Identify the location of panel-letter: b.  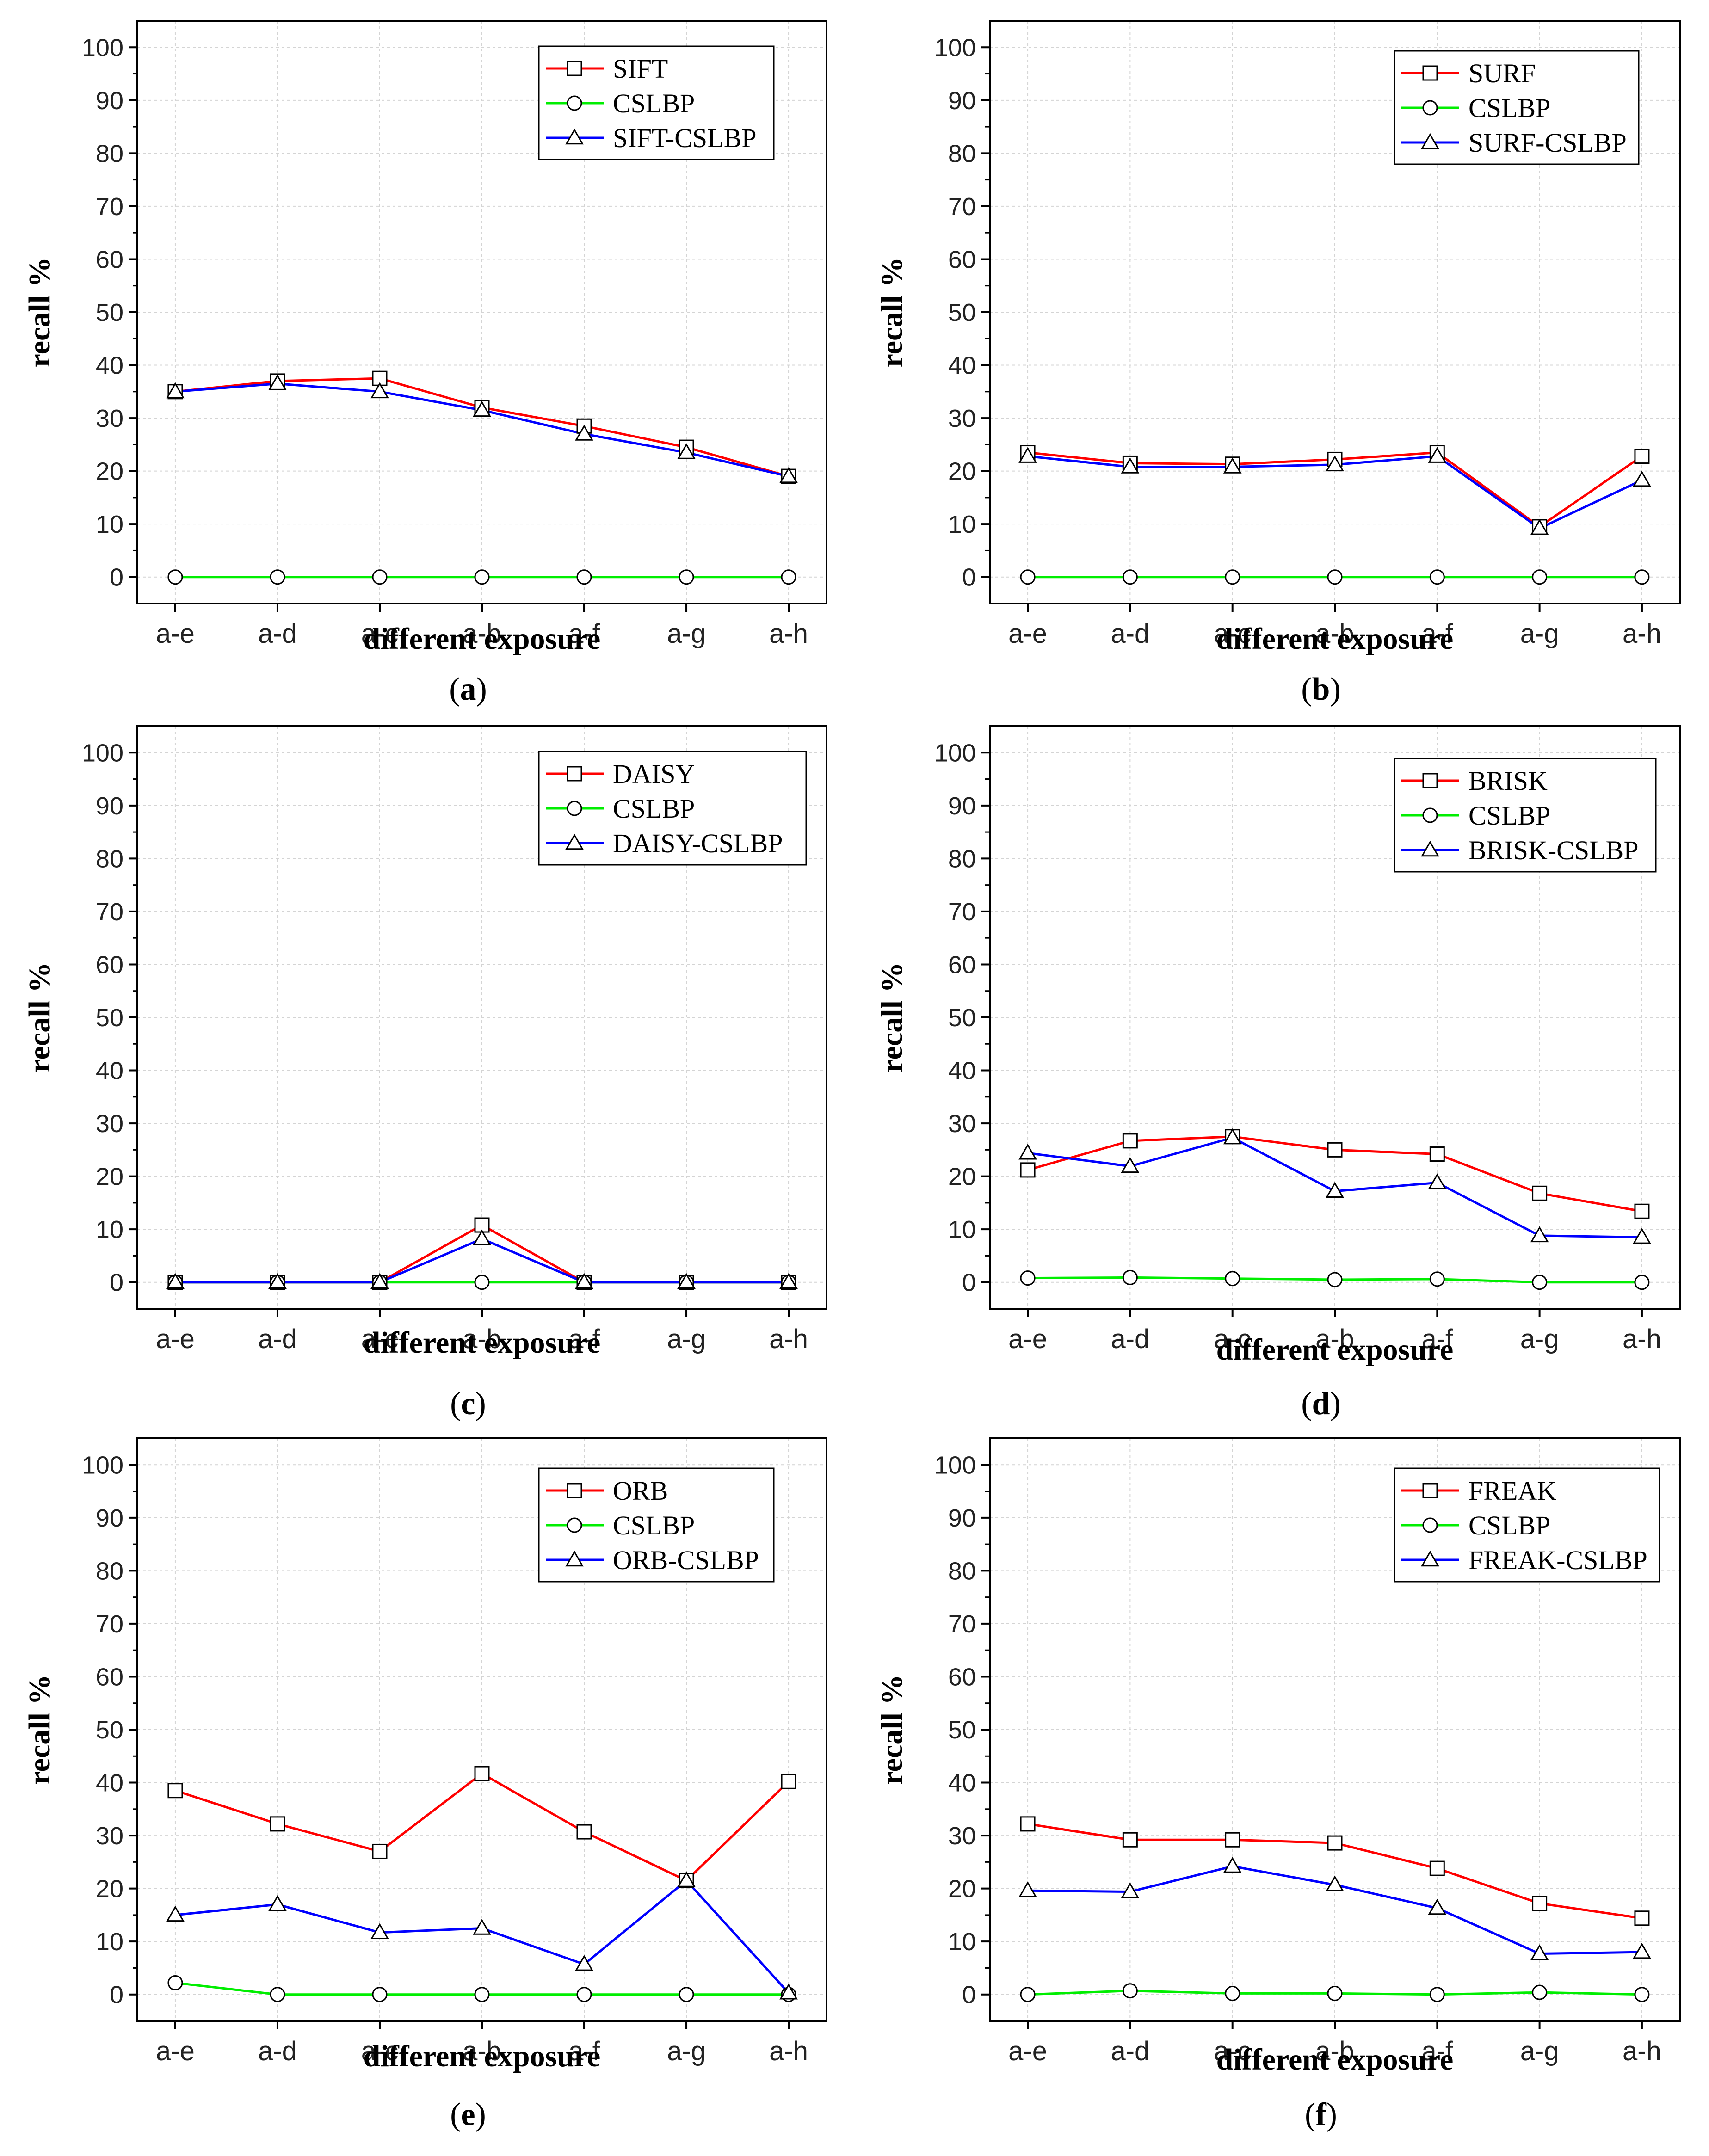
(1321, 689).